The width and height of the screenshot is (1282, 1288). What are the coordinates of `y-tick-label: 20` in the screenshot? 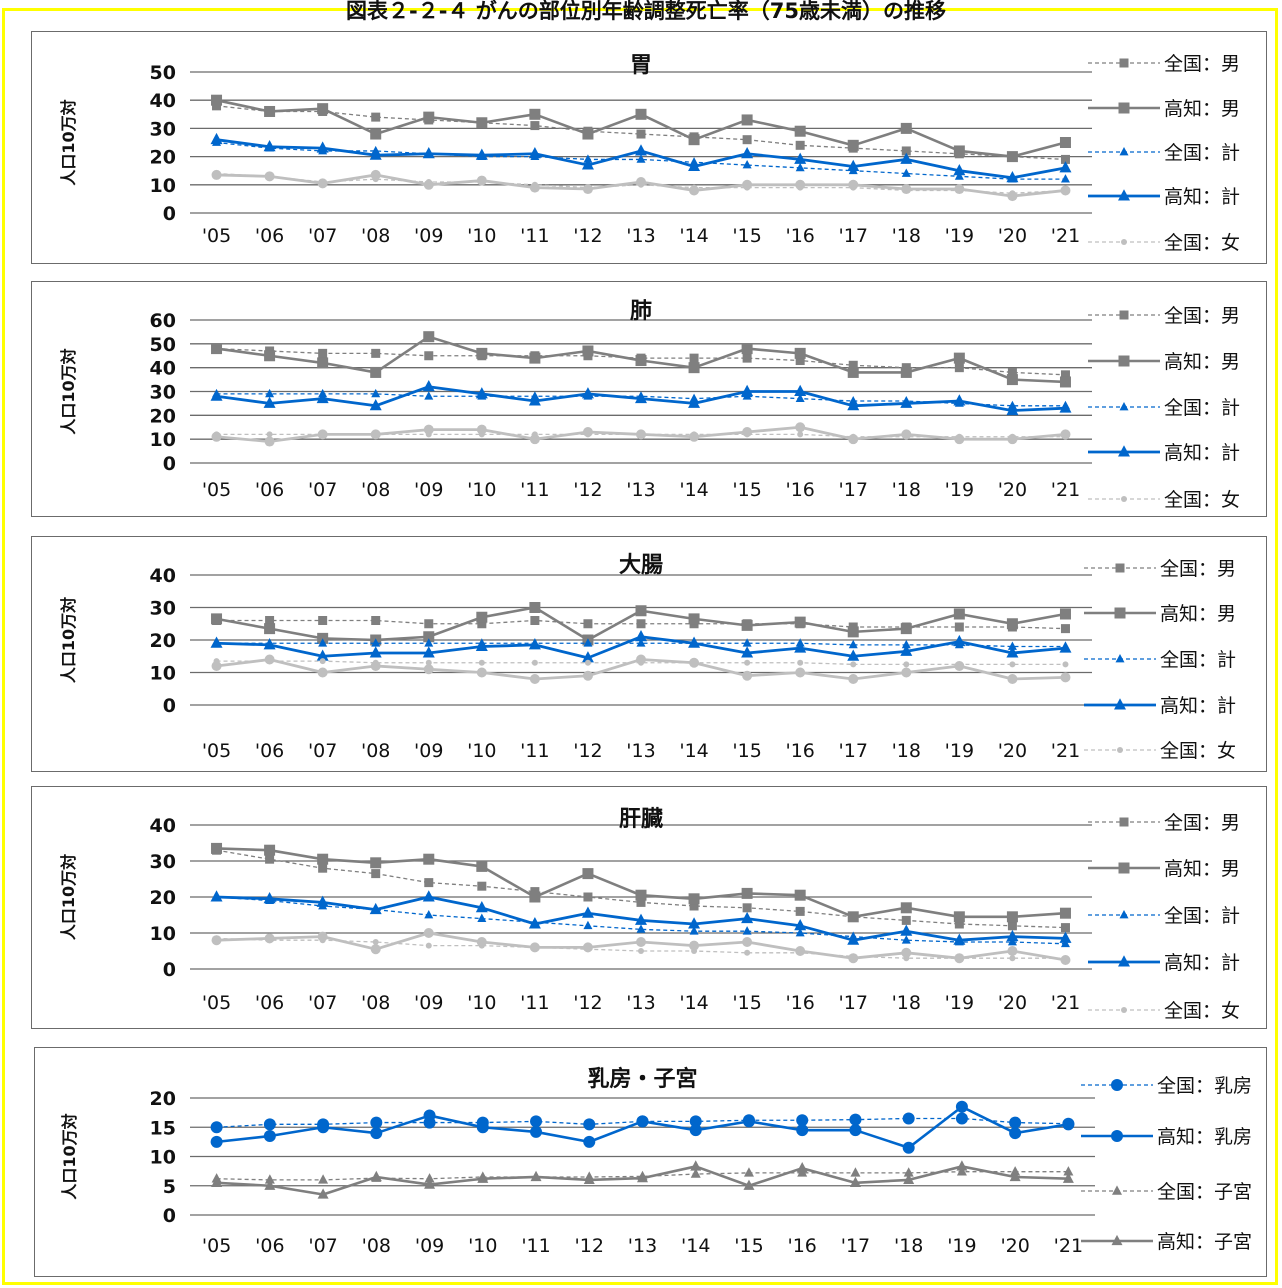 It's located at (163, 158).